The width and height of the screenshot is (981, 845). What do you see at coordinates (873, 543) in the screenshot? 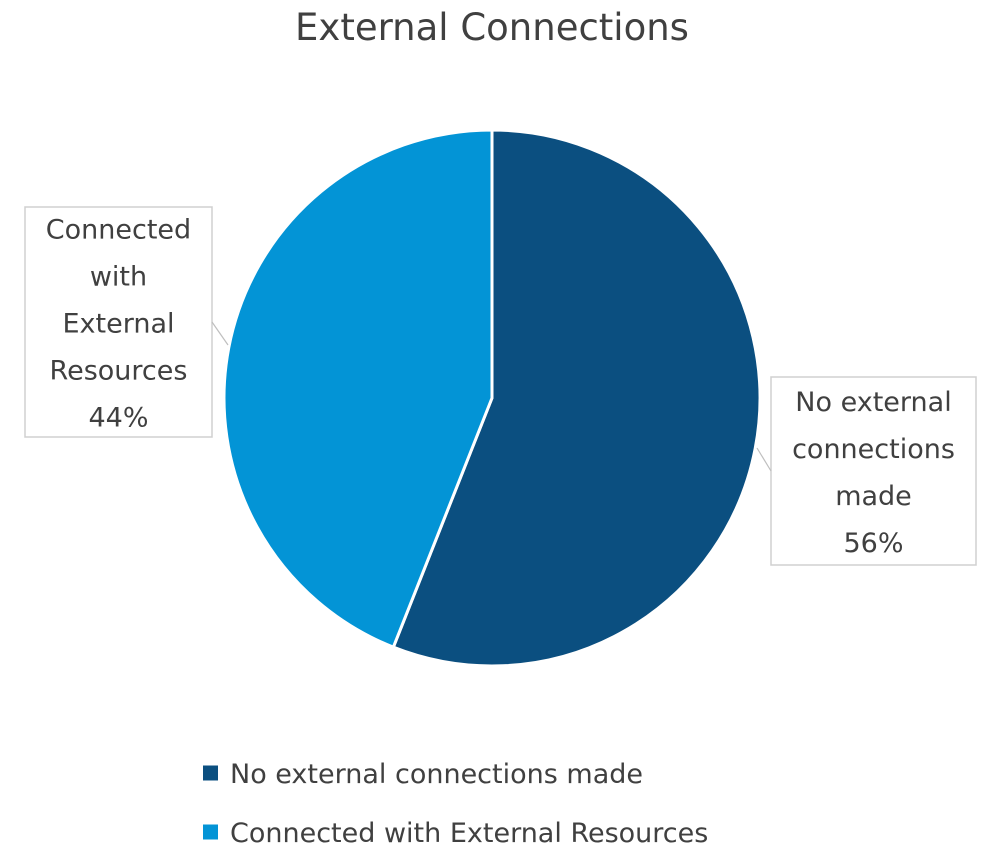
I see `data-label-percent: 56%` at bounding box center [873, 543].